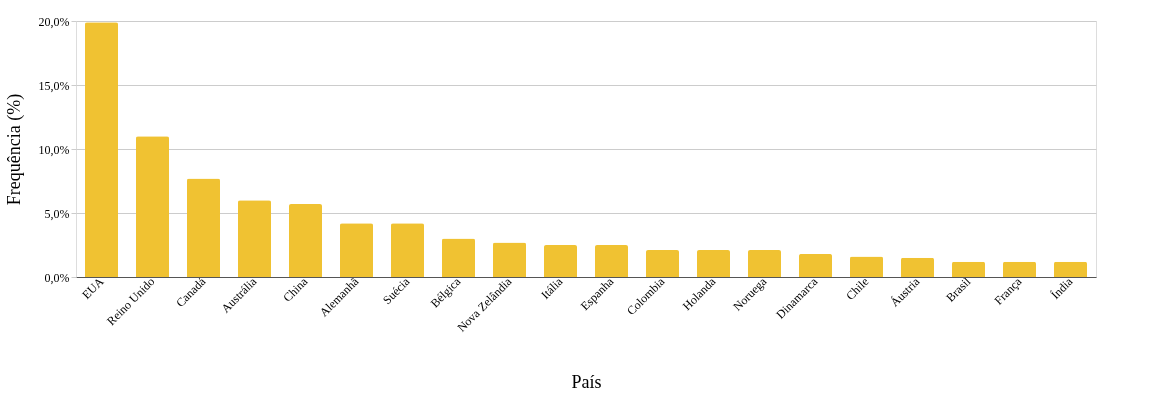 The width and height of the screenshot is (1161, 417). I want to click on y-axis-title: Frequência (%), so click(14, 149).